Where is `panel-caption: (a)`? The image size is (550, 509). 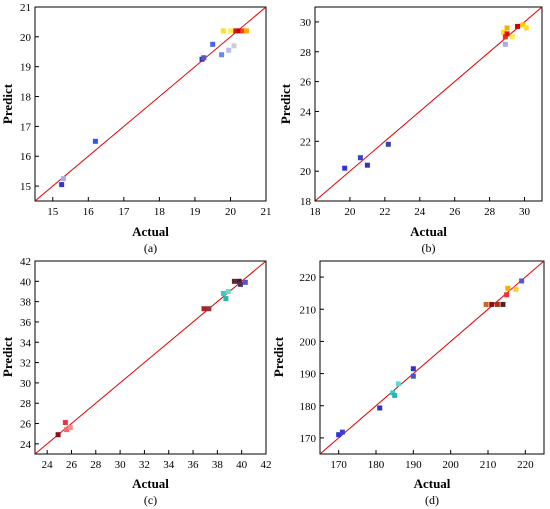
panel-caption: (a) is located at coordinates (150, 248).